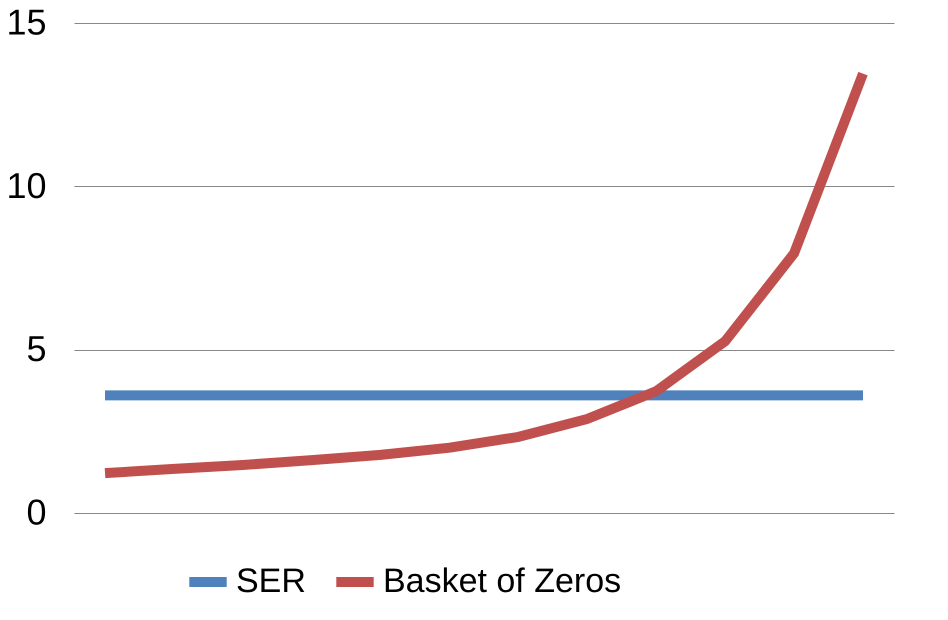  I want to click on y-tick-label: 5, so click(36, 349).